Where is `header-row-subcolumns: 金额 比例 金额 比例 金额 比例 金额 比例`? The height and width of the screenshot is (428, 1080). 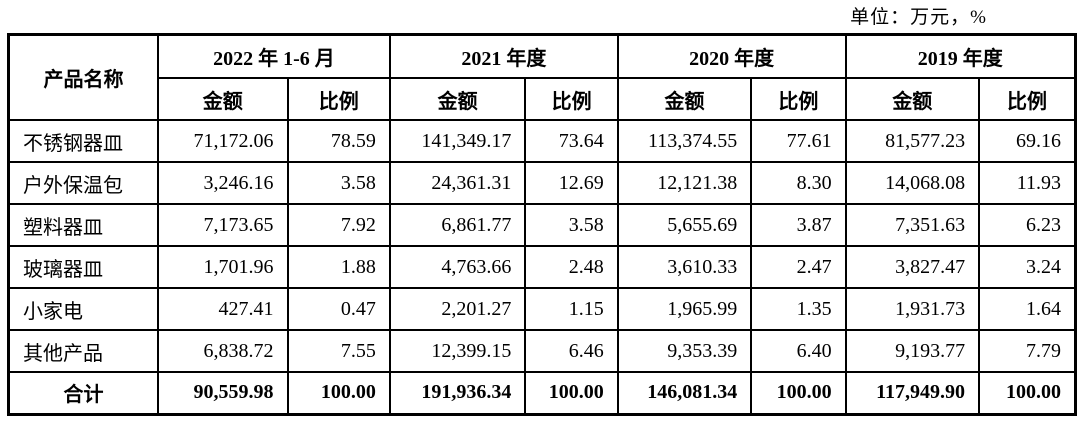
header-row-subcolumns: 金额 比例 金额 比例 金额 比例 金额 比例 is located at coordinates (543, 99).